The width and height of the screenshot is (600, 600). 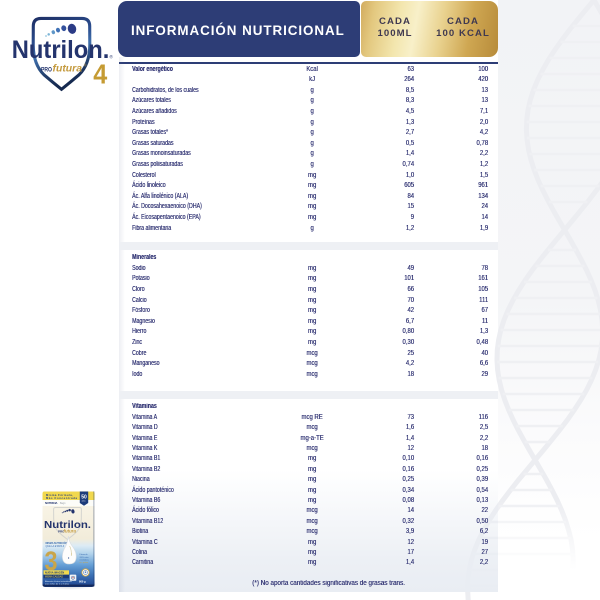 What do you see at coordinates (54, 577) in the screenshot?
I see `svg-text: MISMA CALIDAD` at bounding box center [54, 577].